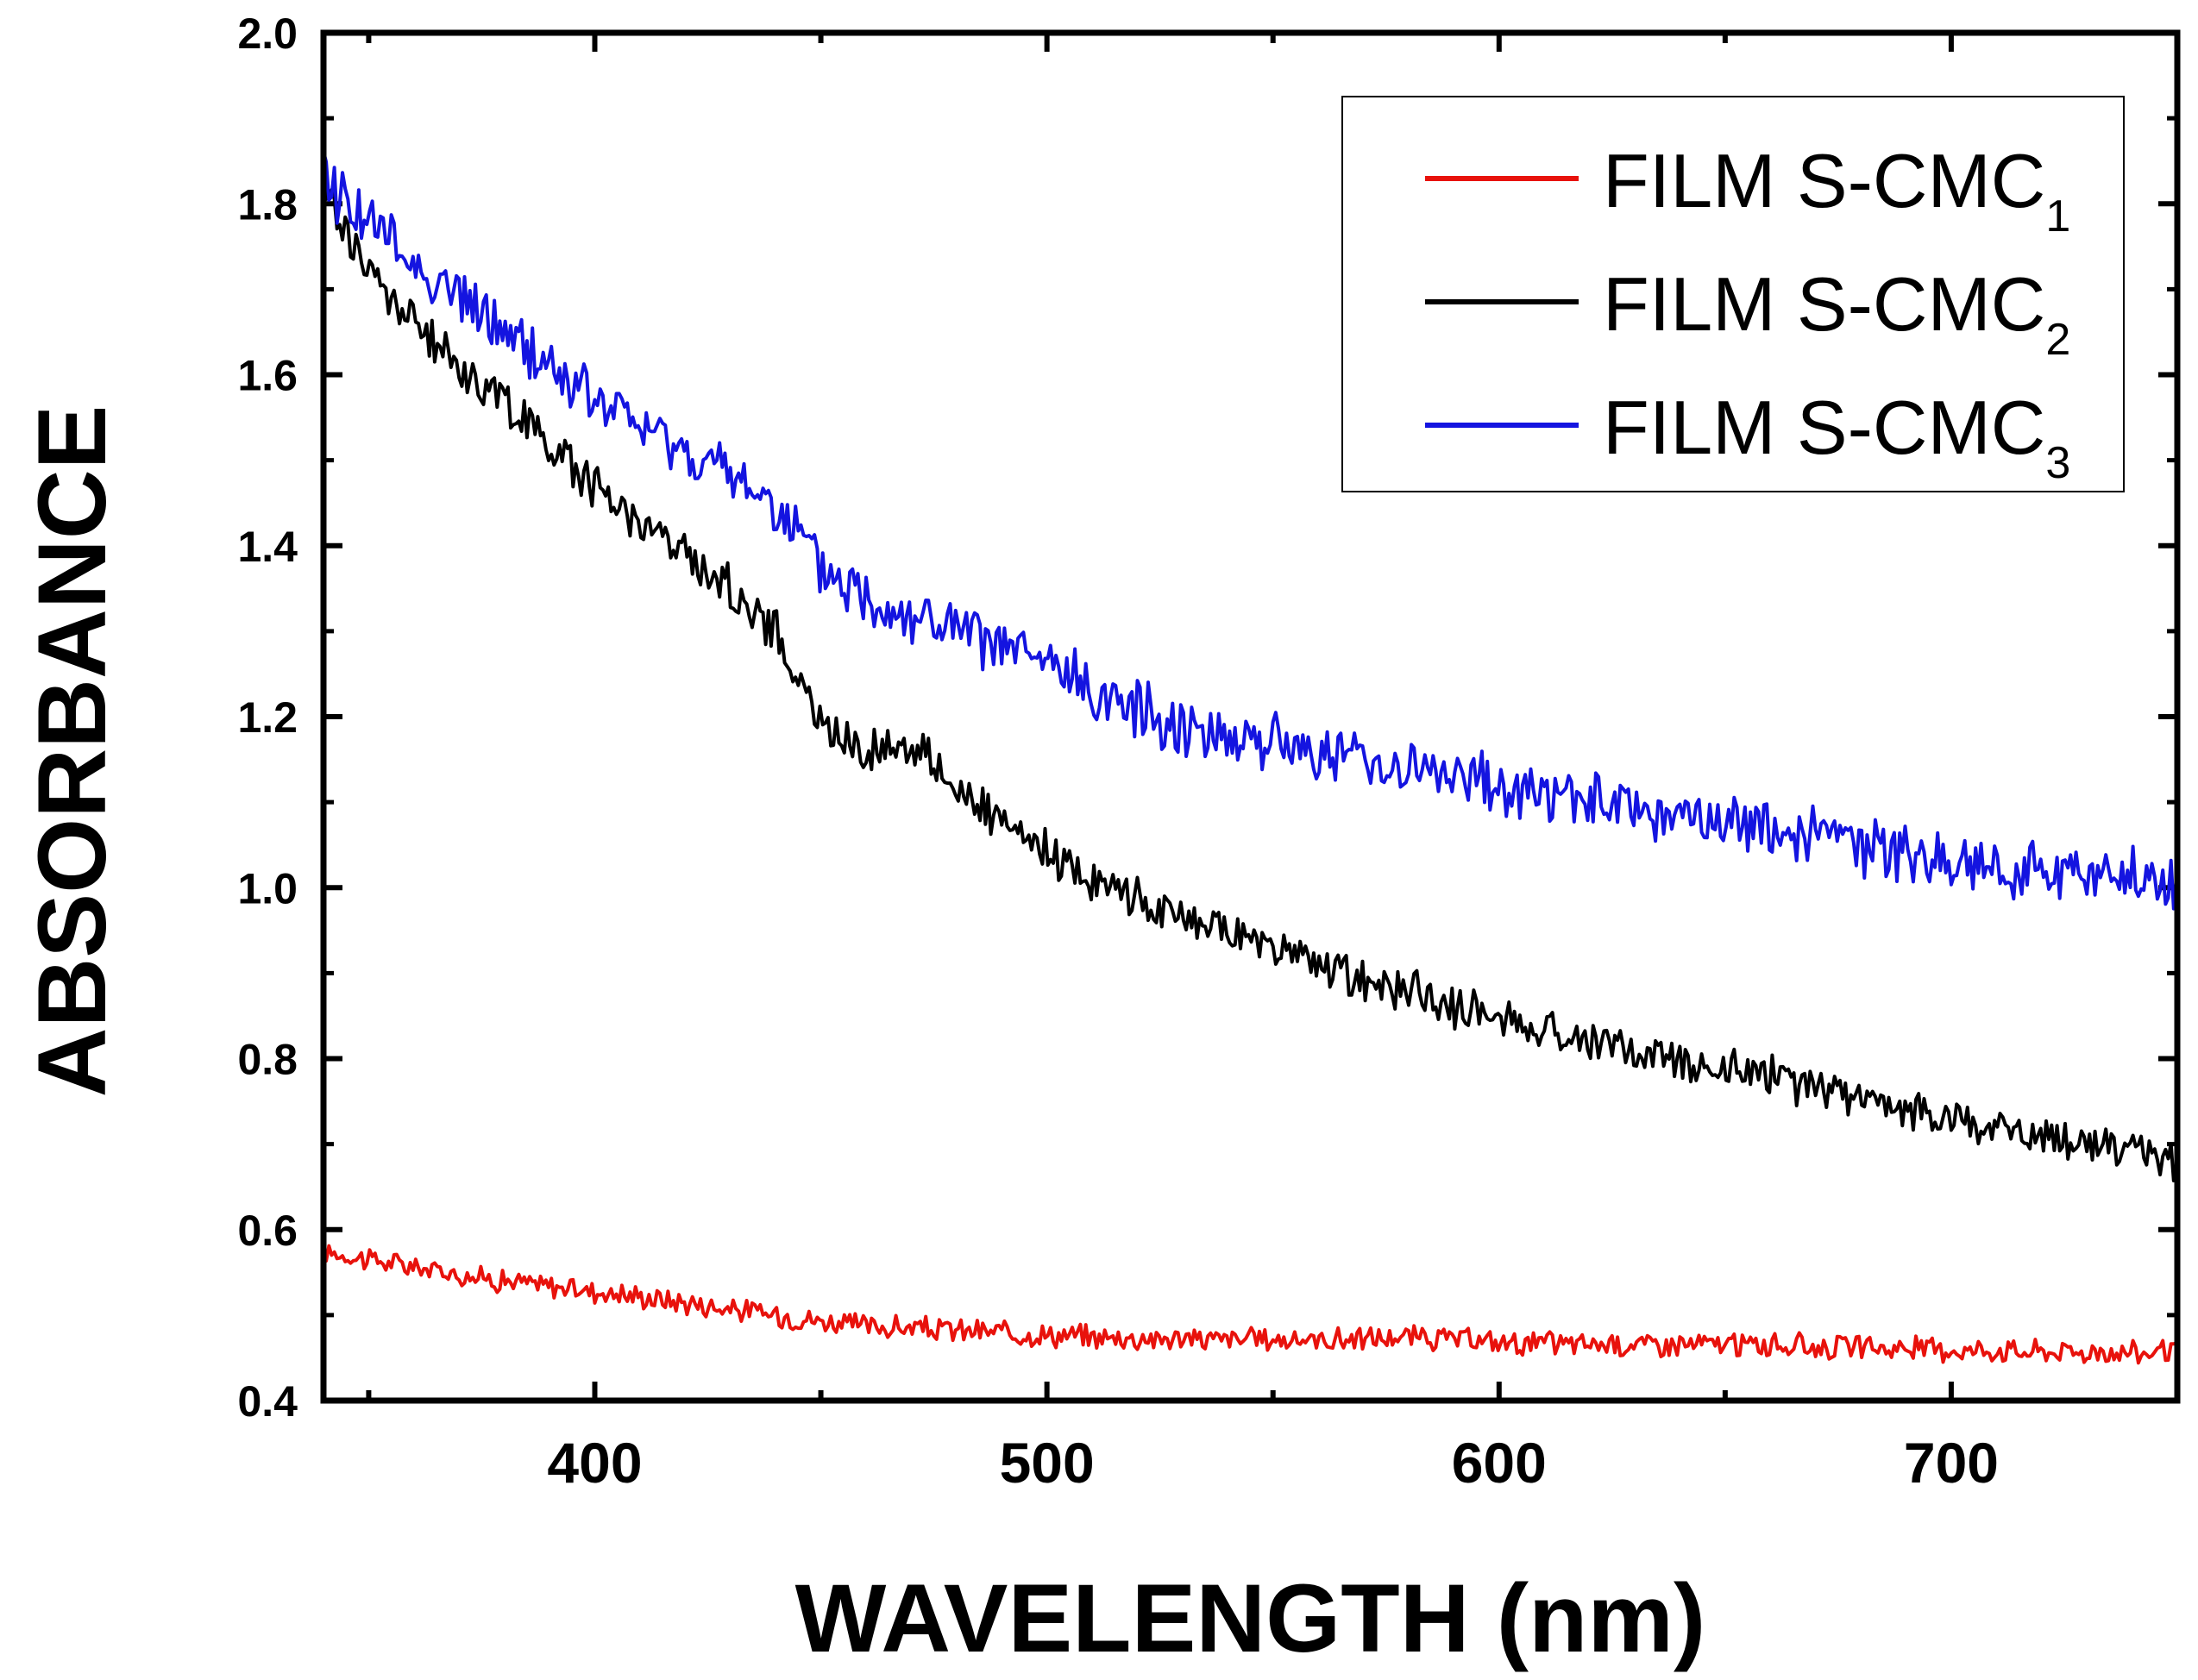 The image size is (2198, 1680). What do you see at coordinates (267, 717) in the screenshot?
I see `y-tick-label: 1.2` at bounding box center [267, 717].